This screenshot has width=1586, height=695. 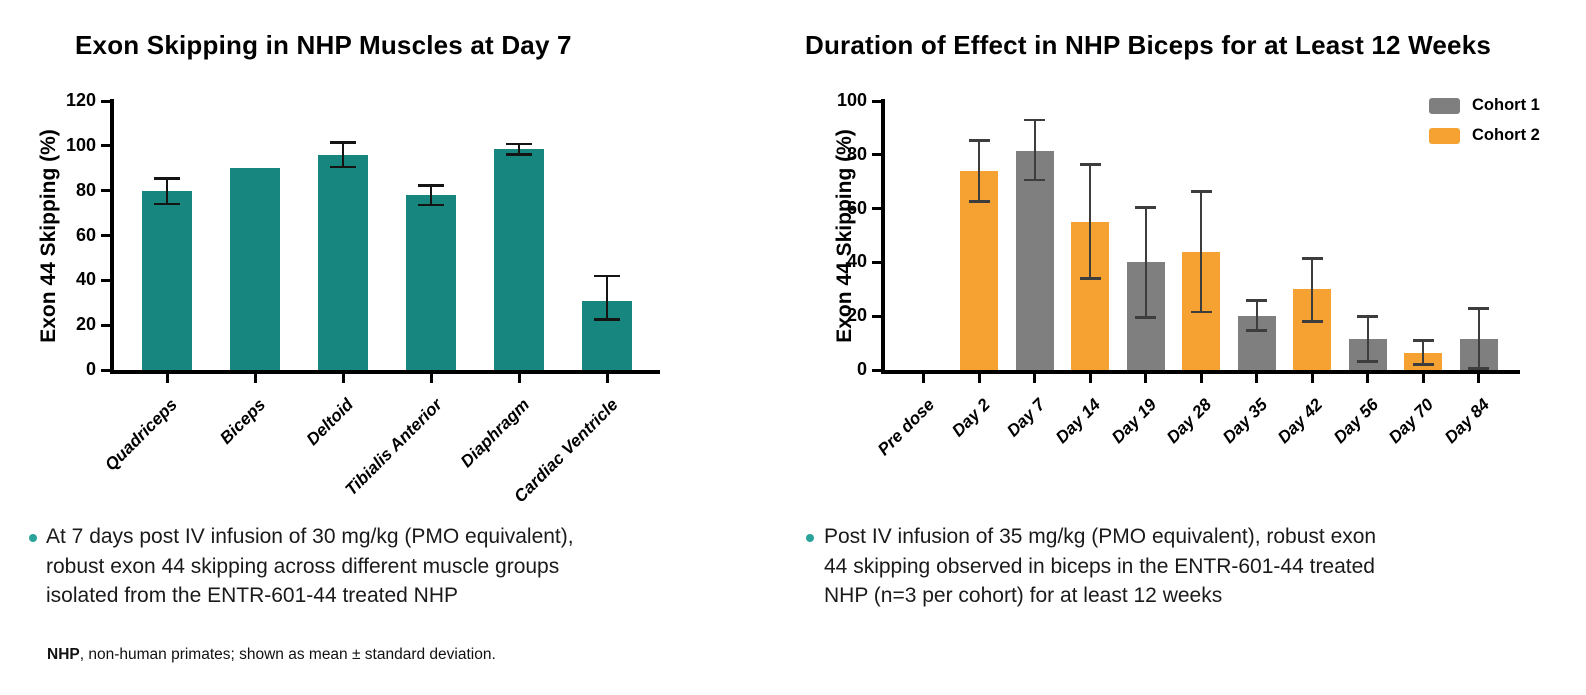 I want to click on x-tick-label: Day 70, so click(x=1411, y=421).